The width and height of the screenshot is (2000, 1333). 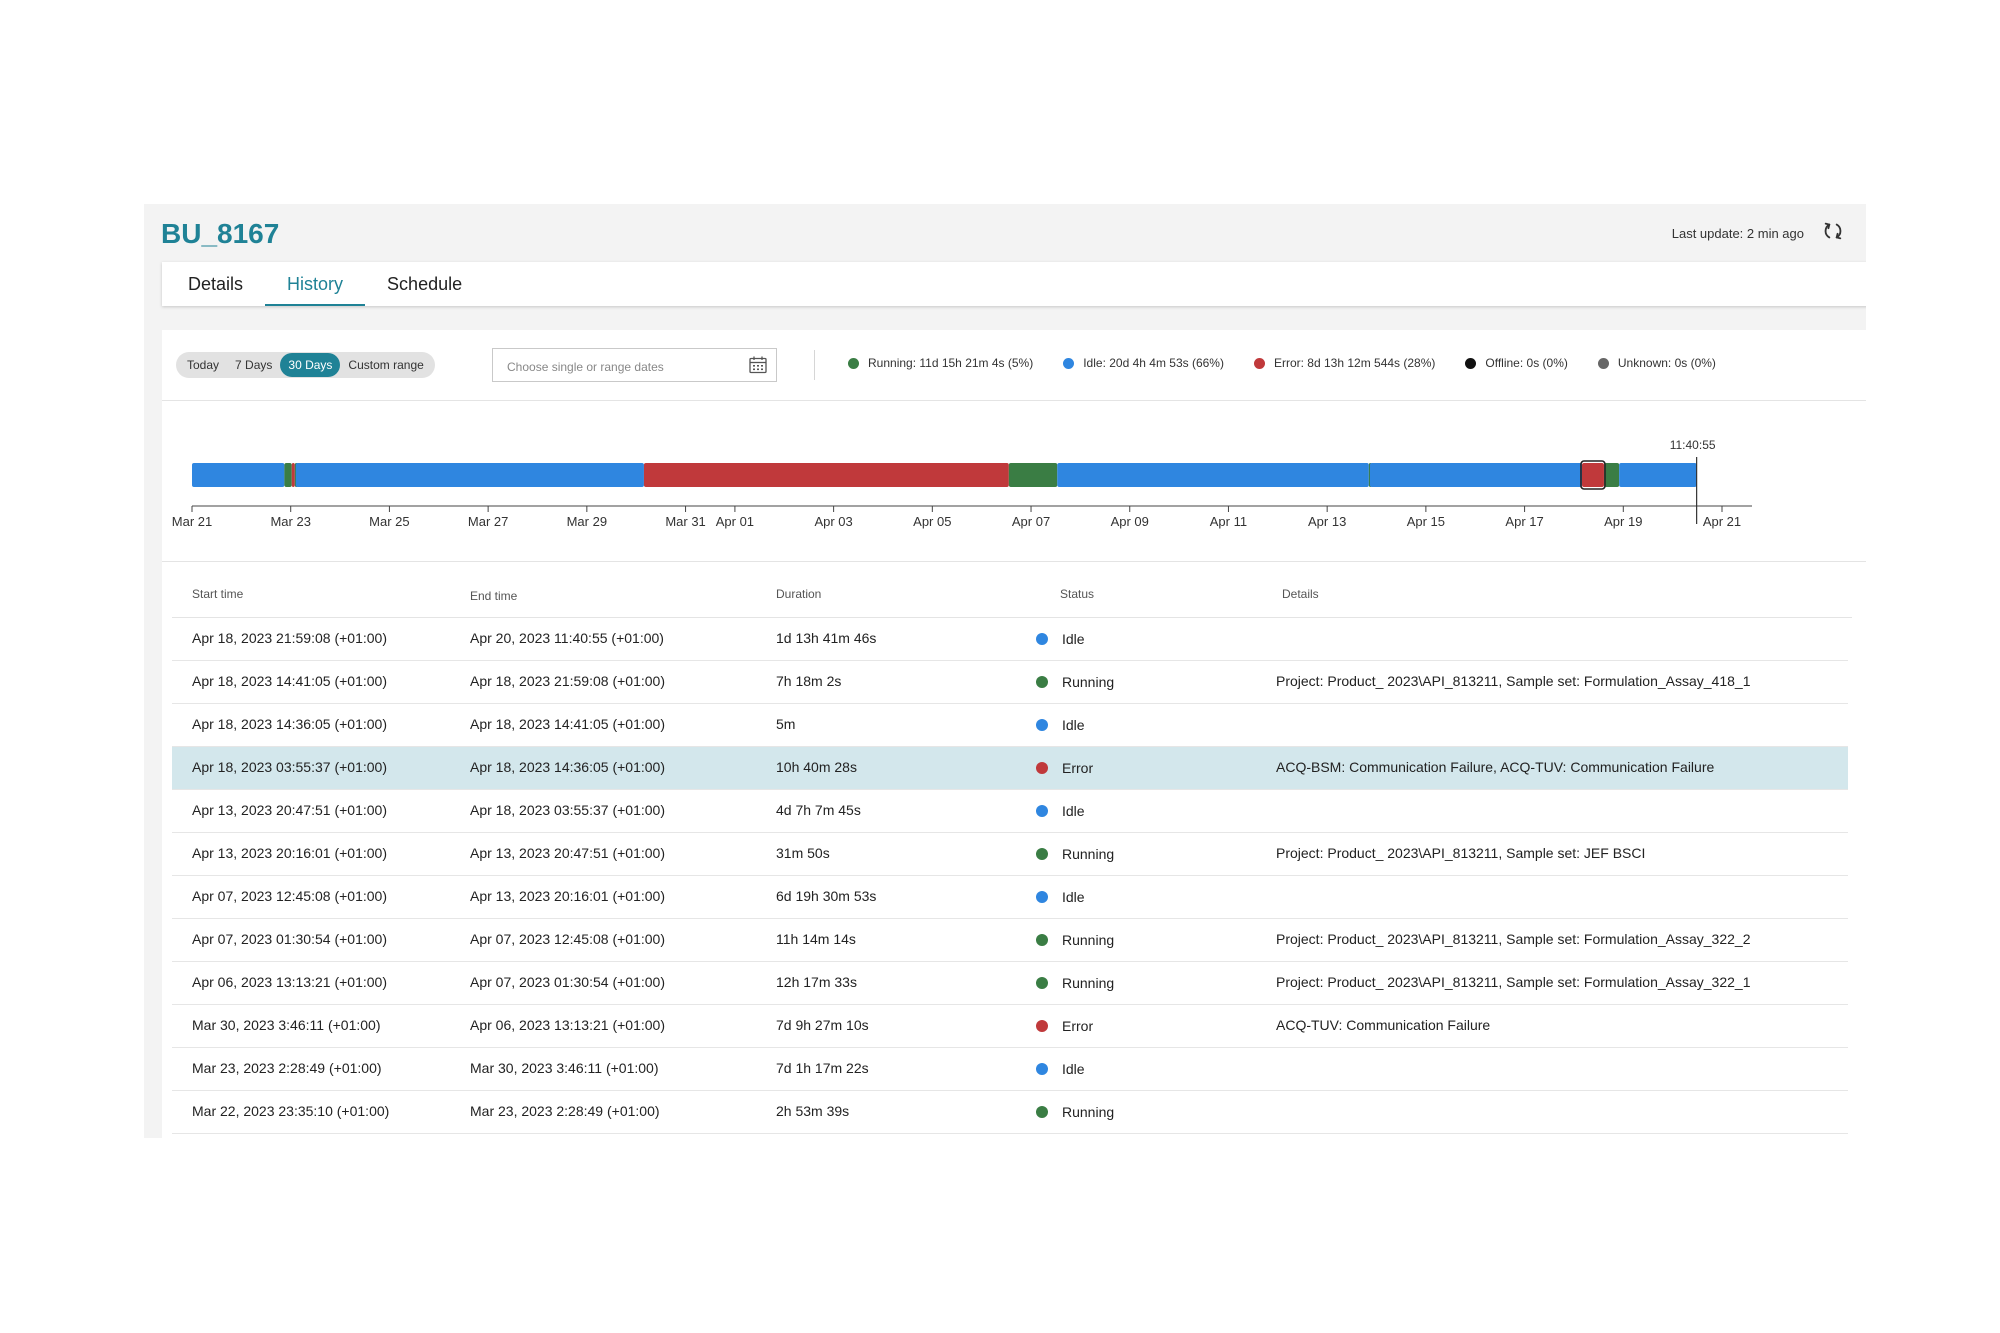 What do you see at coordinates (216, 284) in the screenshot?
I see `tab-details: Details` at bounding box center [216, 284].